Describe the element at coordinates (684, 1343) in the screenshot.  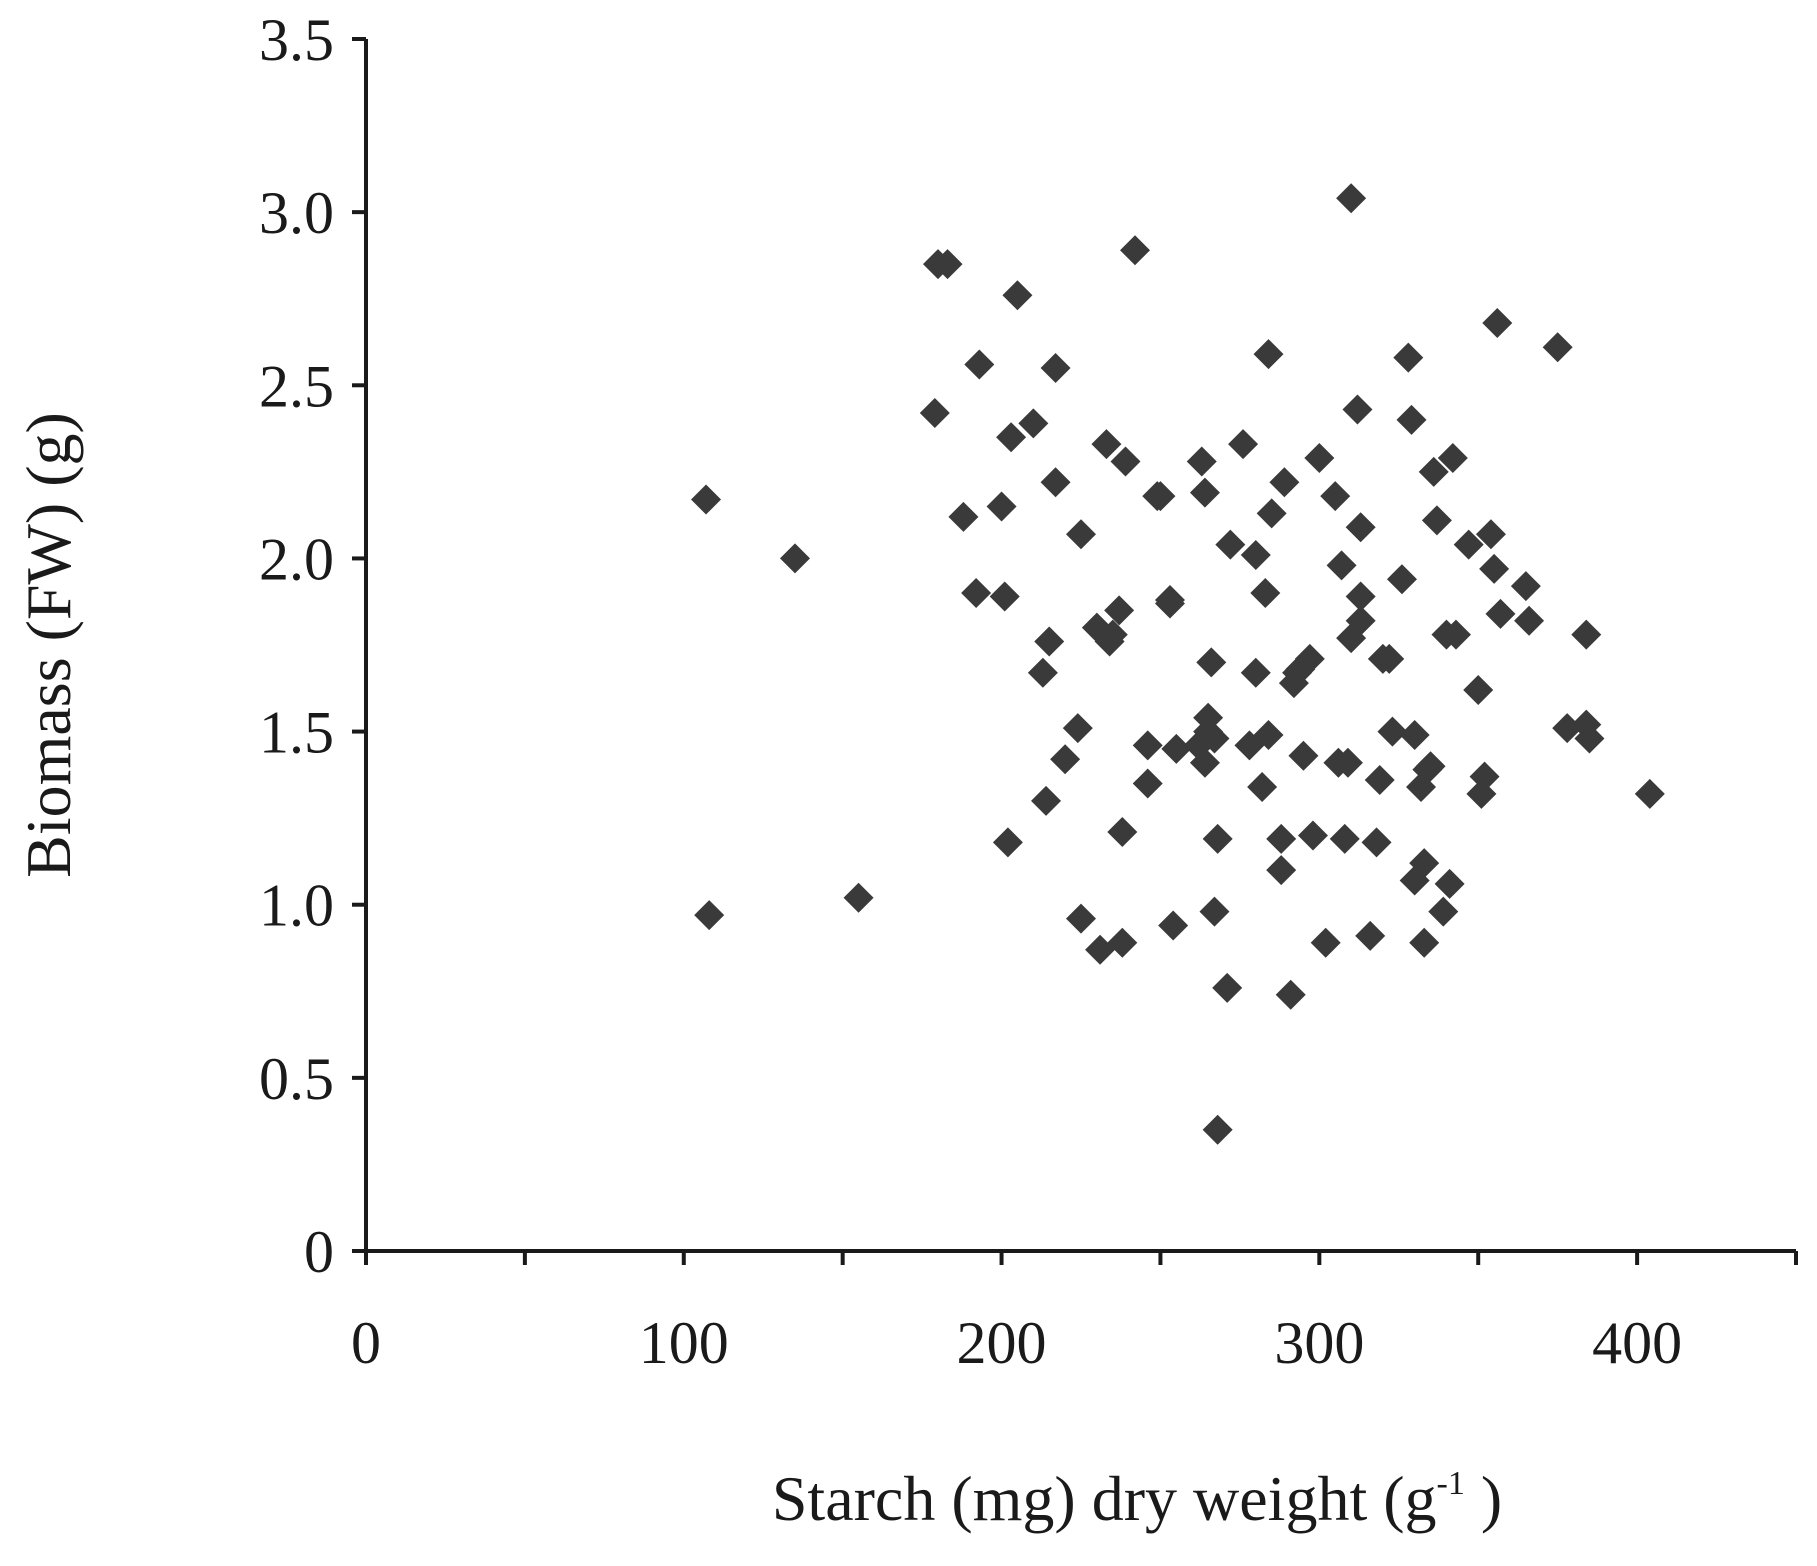
I see `x-tick-label: 100` at that location.